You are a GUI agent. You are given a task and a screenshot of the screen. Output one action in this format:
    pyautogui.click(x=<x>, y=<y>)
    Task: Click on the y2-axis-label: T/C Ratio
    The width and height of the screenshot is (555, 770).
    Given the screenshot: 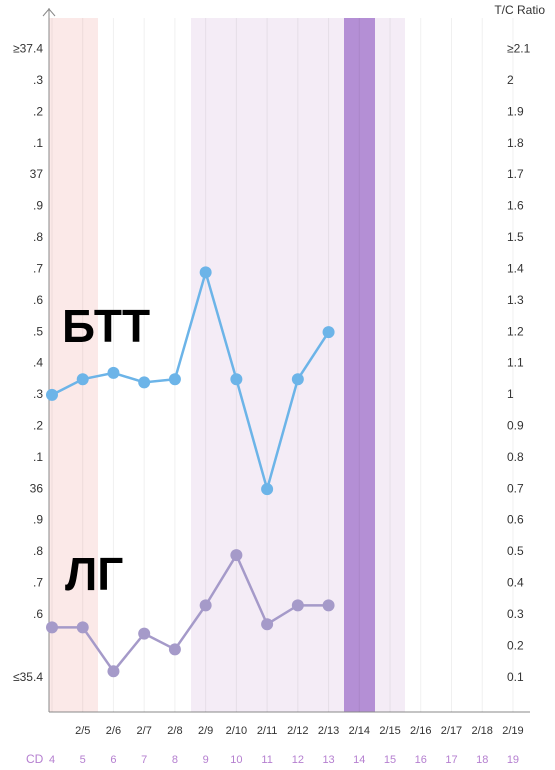 What is the action you would take?
    pyautogui.click(x=519, y=10)
    